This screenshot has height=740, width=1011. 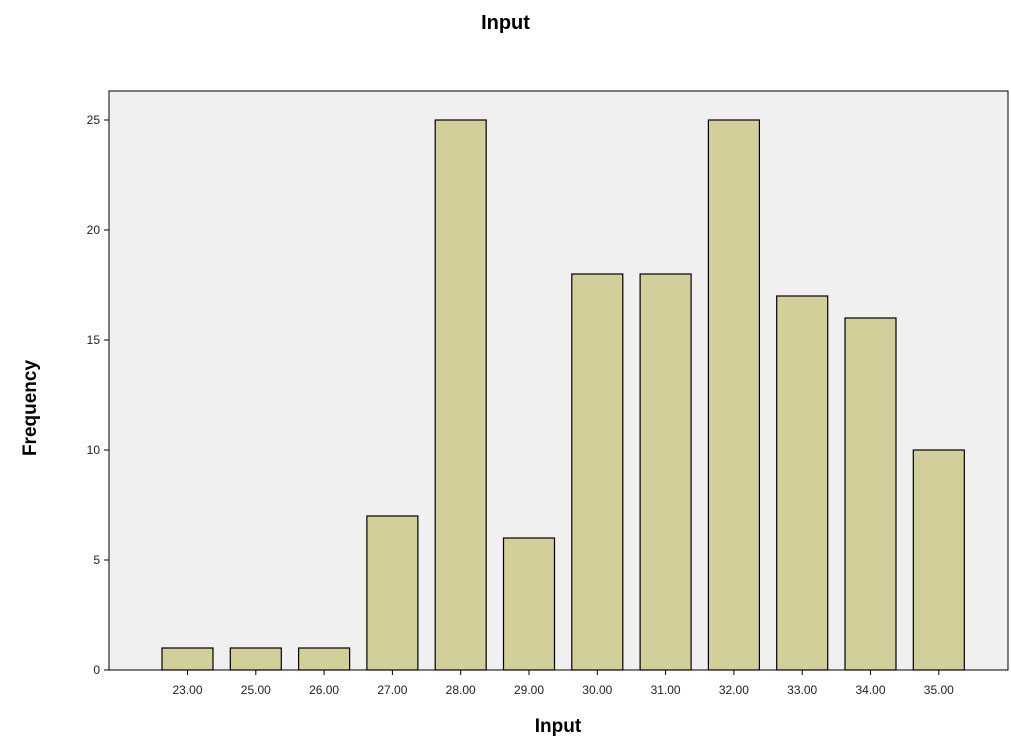 I want to click on bar-29.00, so click(x=529, y=604).